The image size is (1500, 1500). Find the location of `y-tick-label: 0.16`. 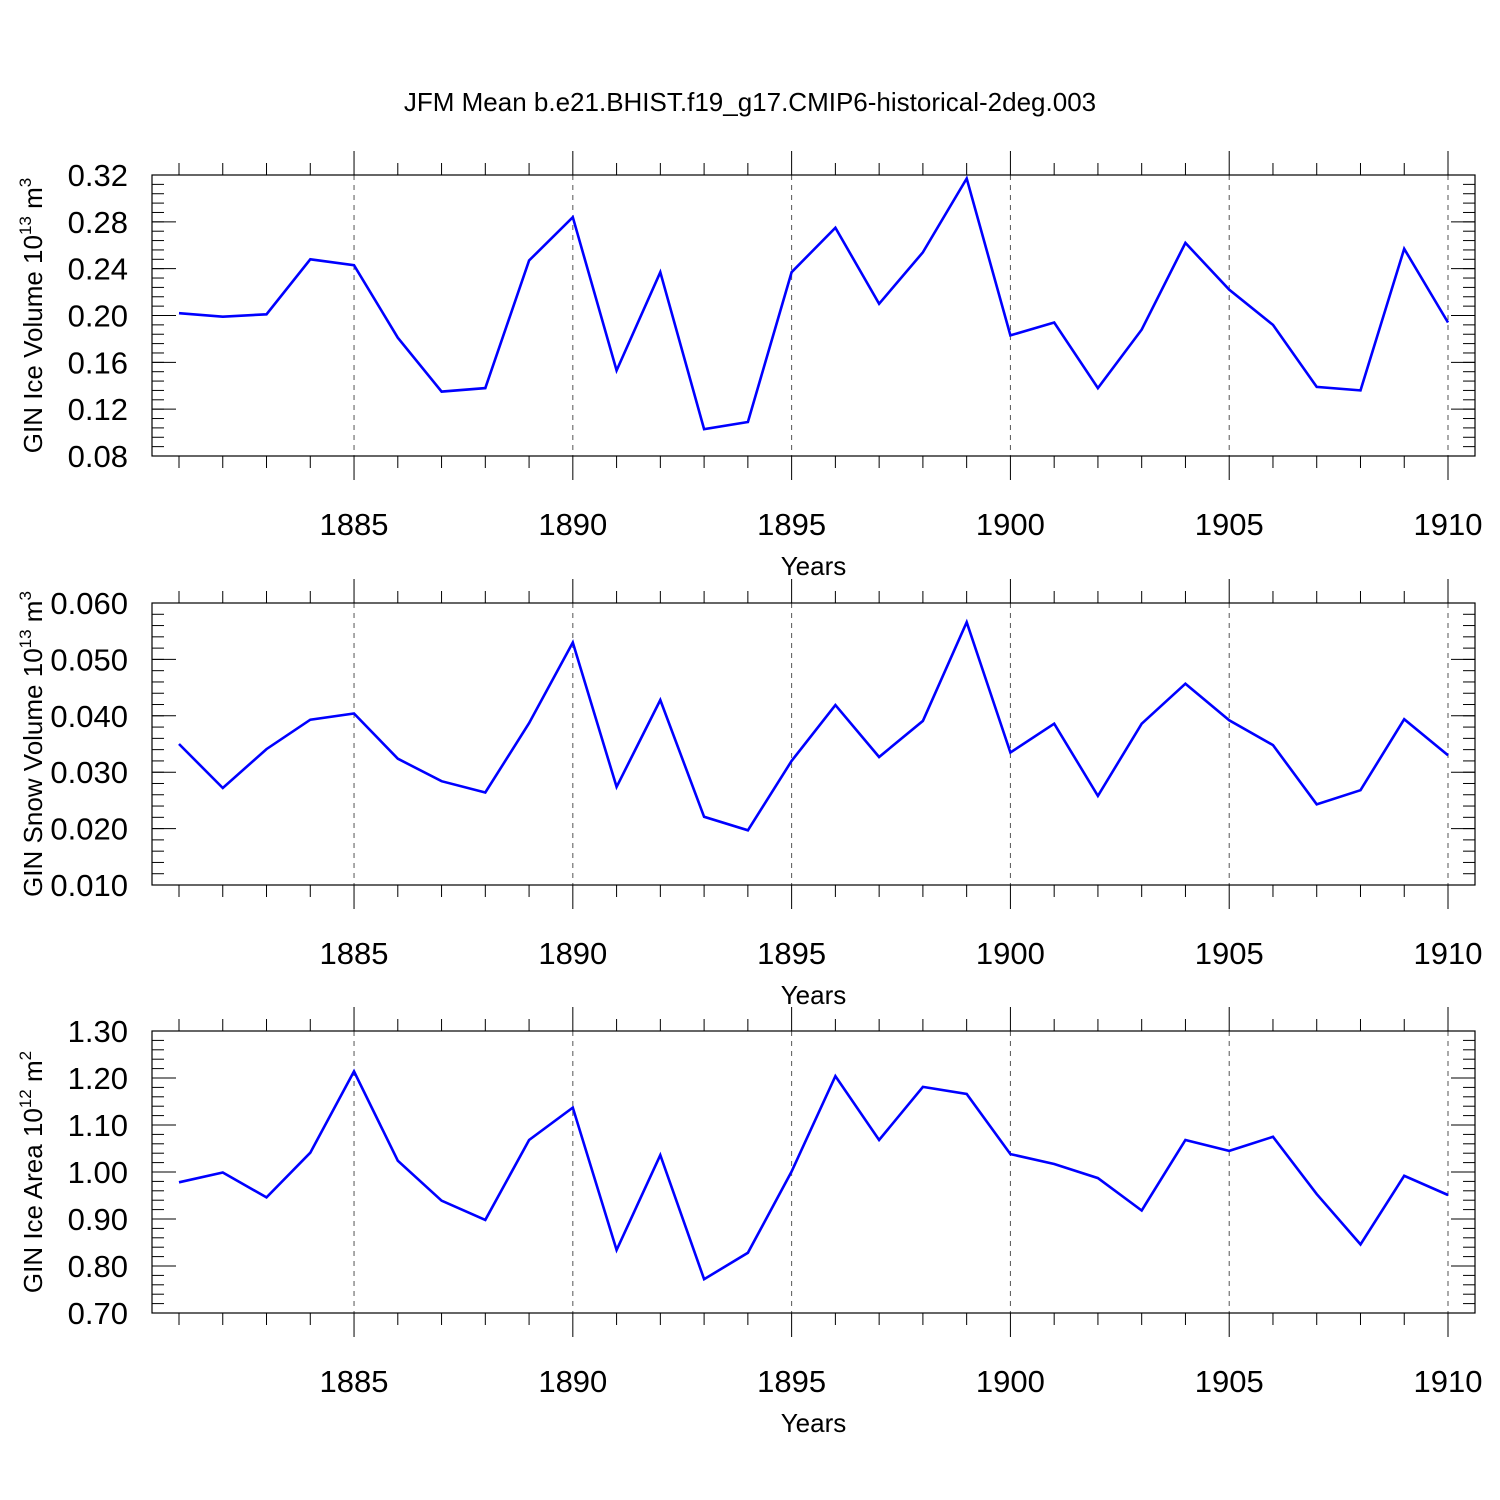

y-tick-label: 0.16 is located at coordinates (98, 362).